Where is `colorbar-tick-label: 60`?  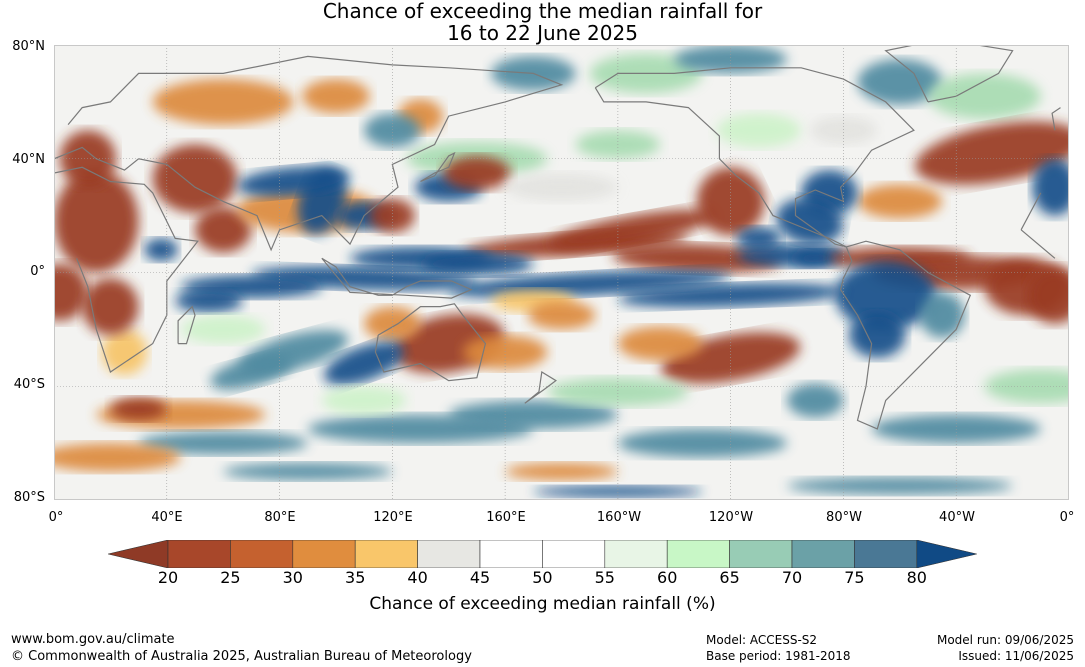 colorbar-tick-label: 60 is located at coordinates (667, 577).